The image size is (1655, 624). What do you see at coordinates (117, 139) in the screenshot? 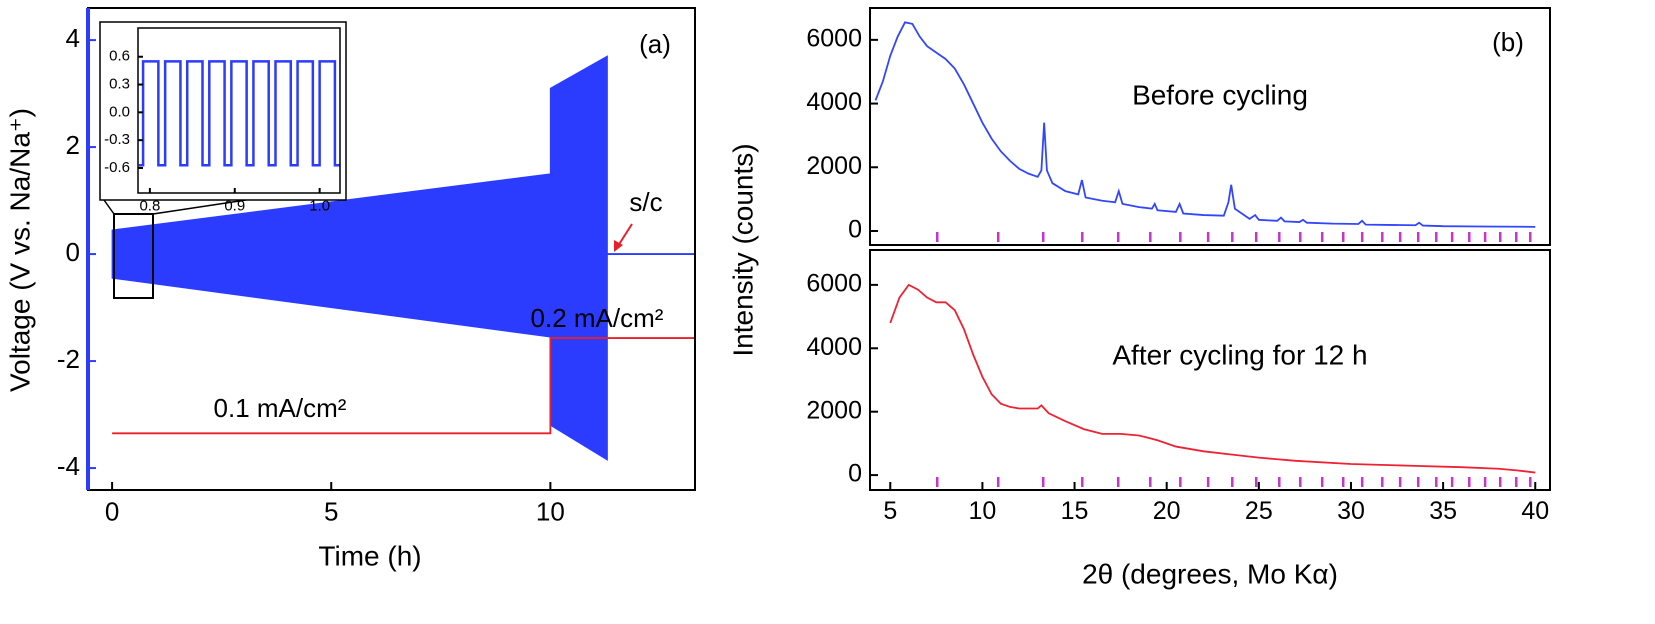
I see `y-tick-label: -0.3` at bounding box center [117, 139].